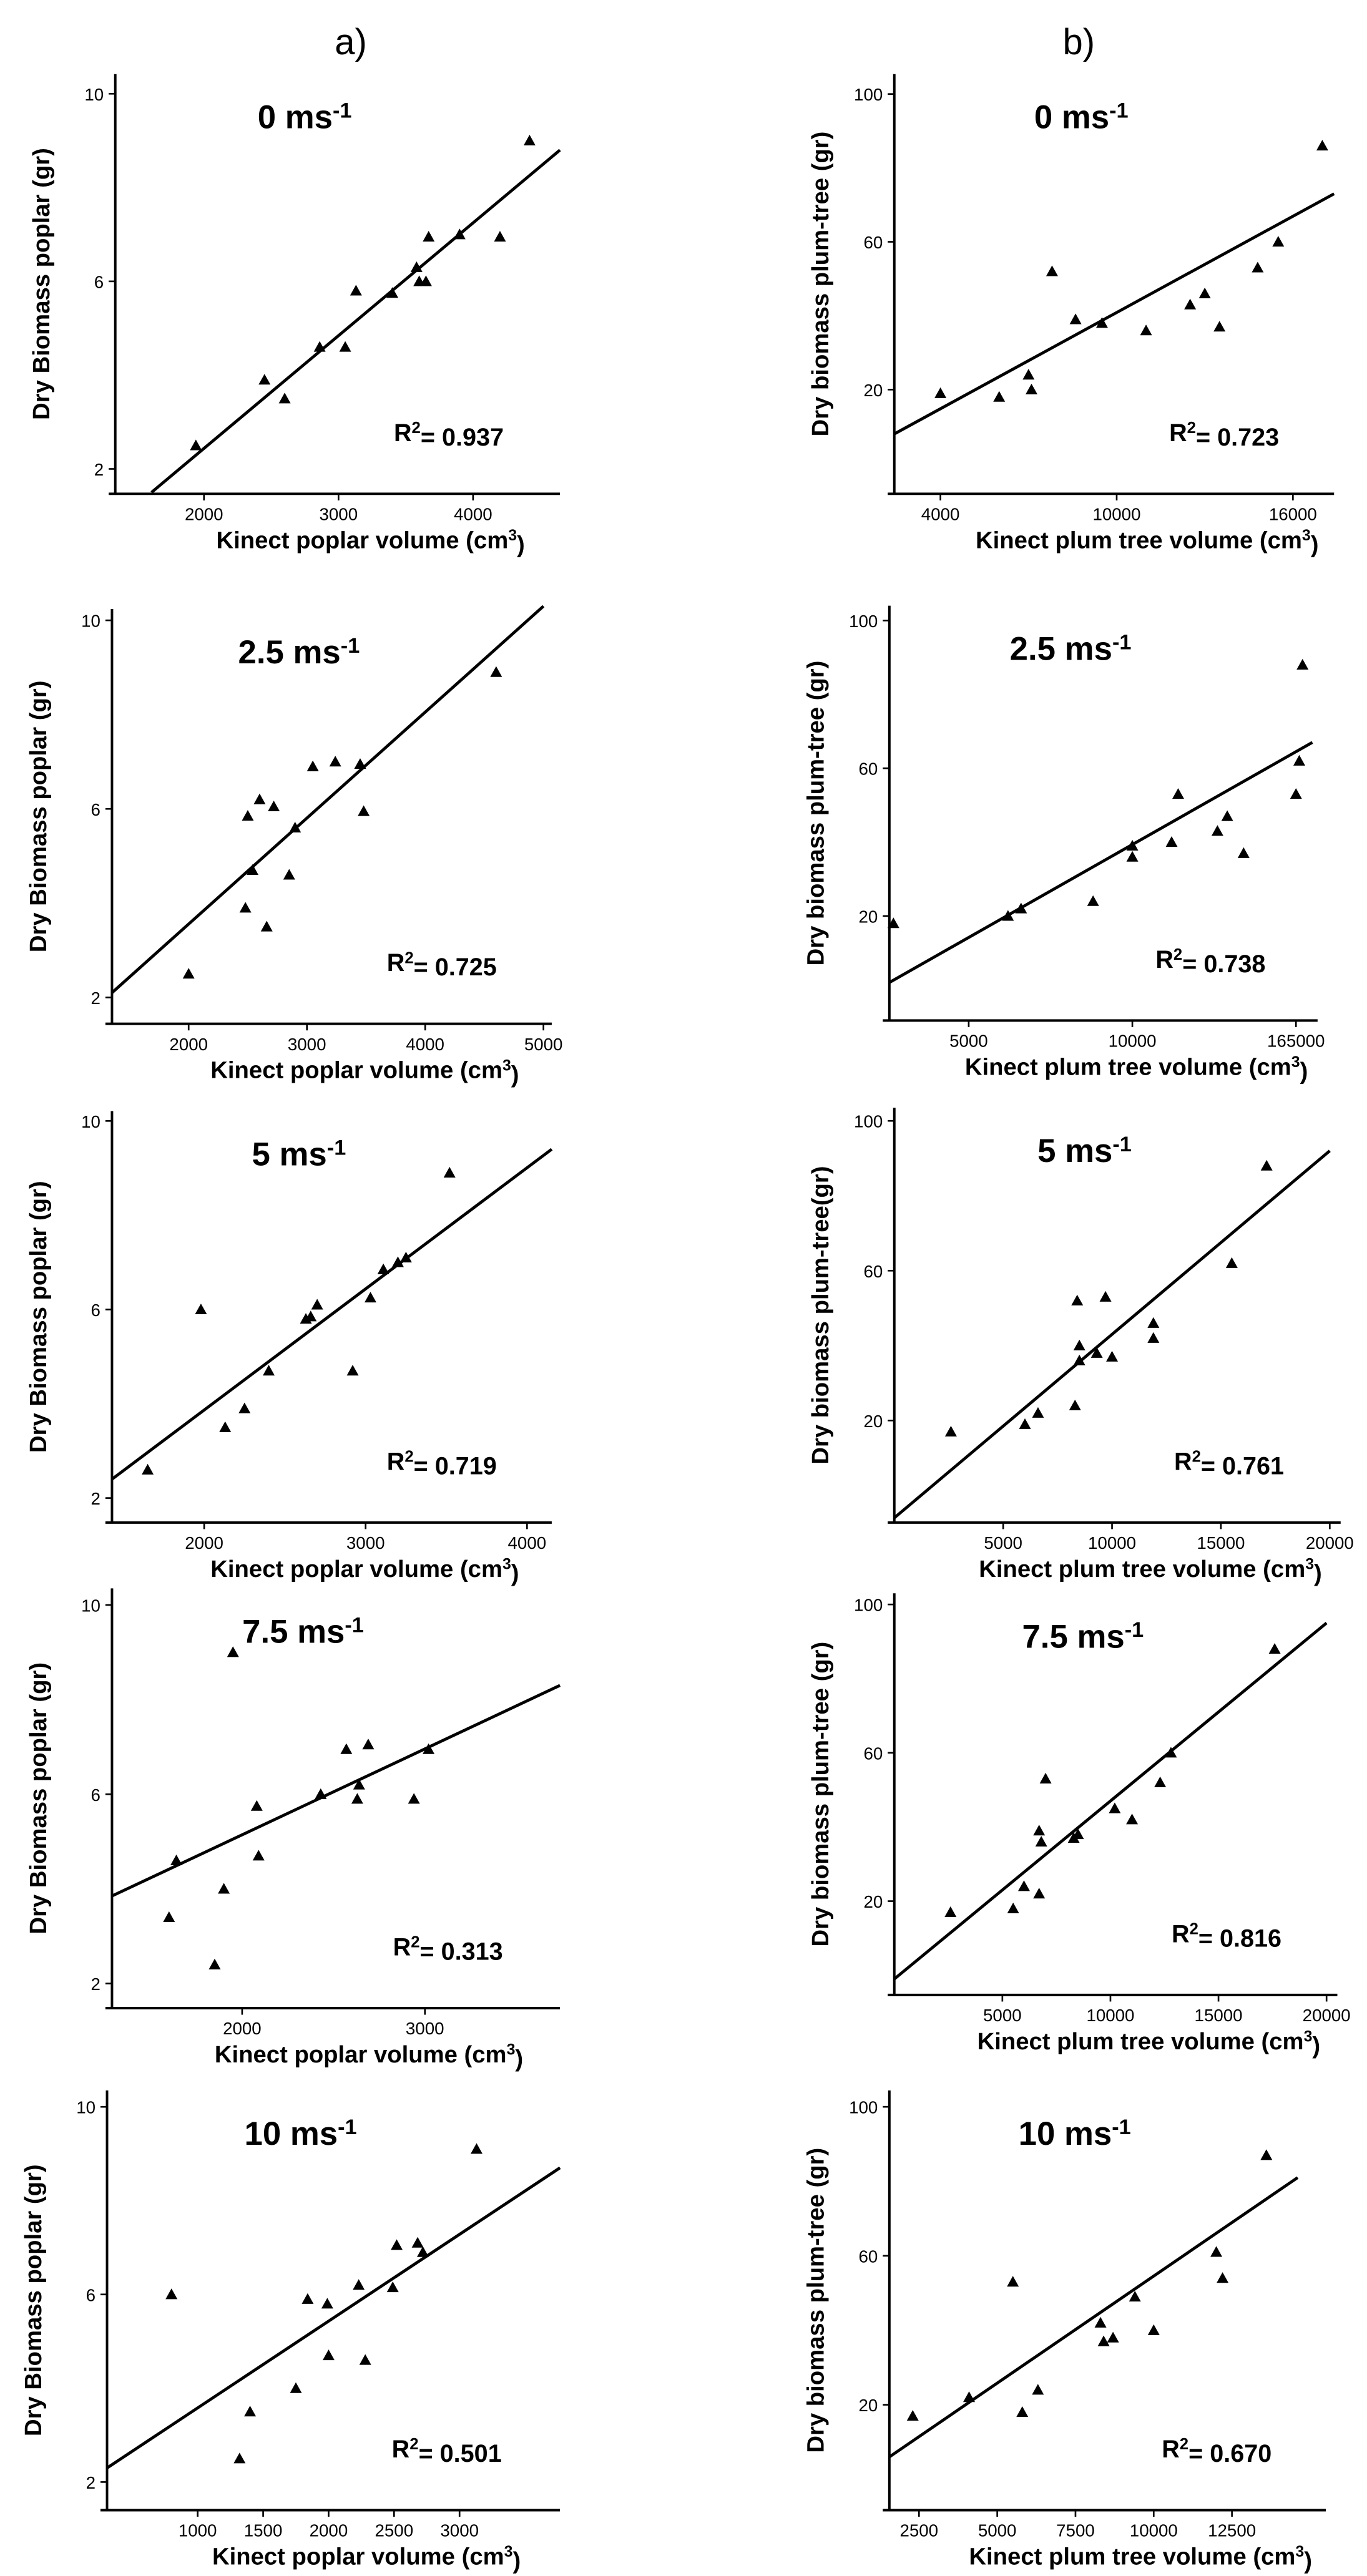  What do you see at coordinates (460, 2453) in the screenshot?
I see `r2-annotation-part: = 0.501` at bounding box center [460, 2453].